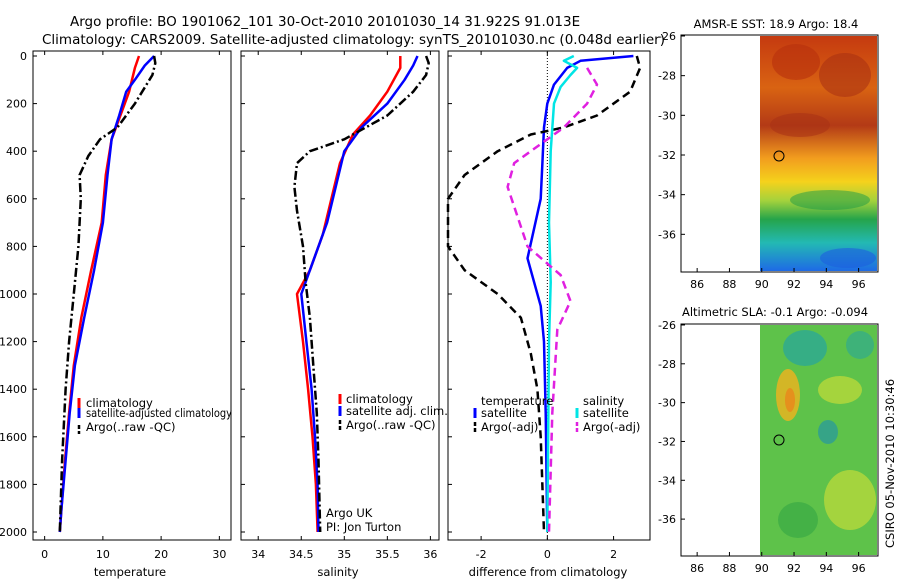  I want to click on difference-axis-label: difference from climatology, so click(548, 572).